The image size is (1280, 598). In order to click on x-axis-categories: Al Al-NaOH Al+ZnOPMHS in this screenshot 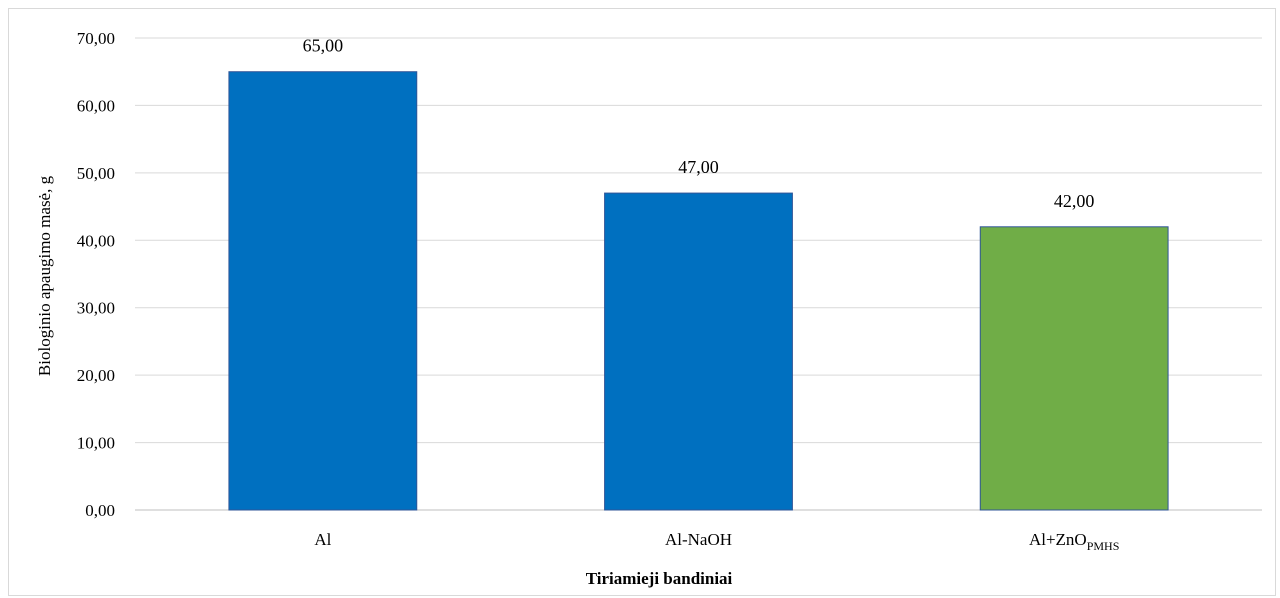, I will do `click(716, 541)`.